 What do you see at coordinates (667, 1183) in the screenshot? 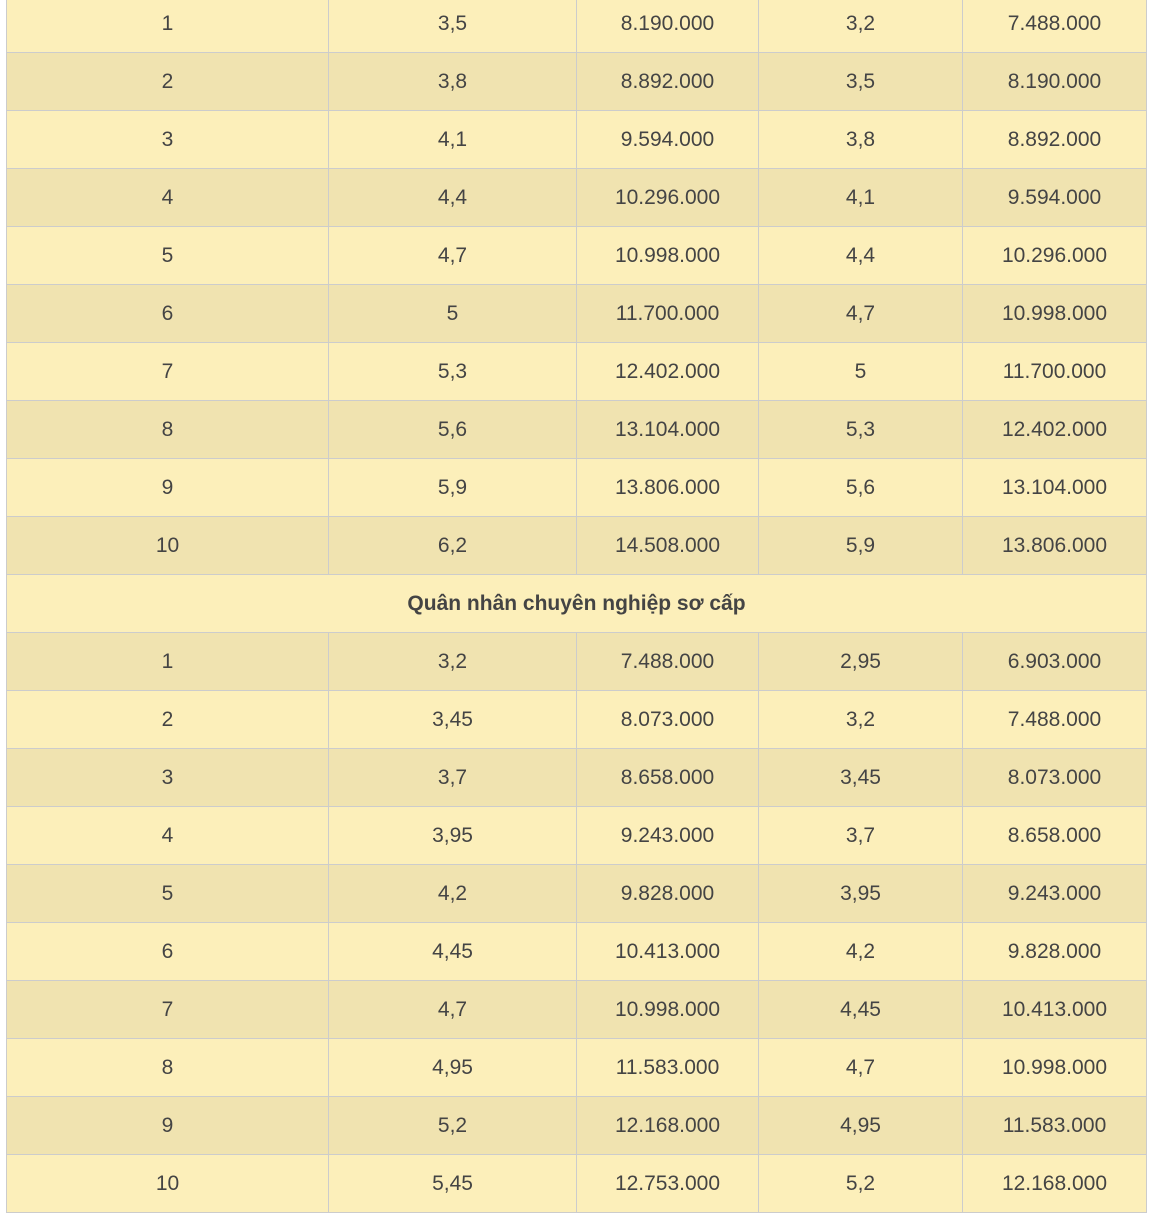
I see `table-cell: 12.753.000` at bounding box center [667, 1183].